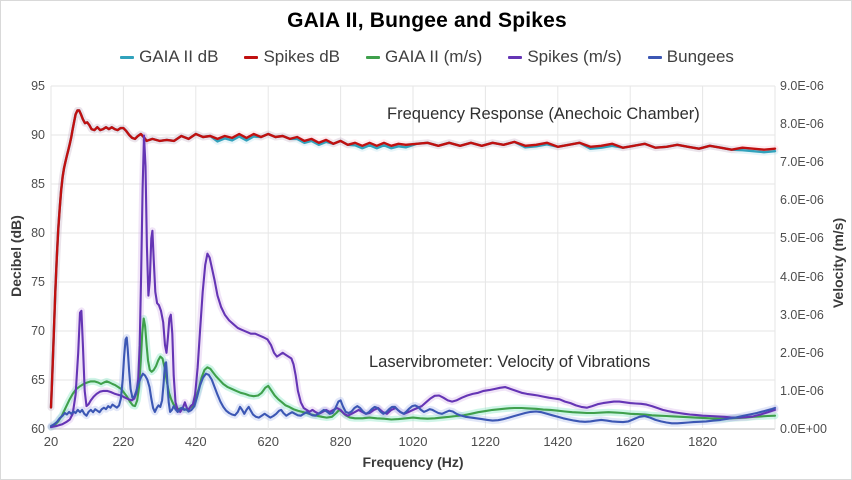 This screenshot has width=852, height=480. What do you see at coordinates (802, 352) in the screenshot?
I see `y-right-tick-label: 2.0E-06` at bounding box center [802, 352].